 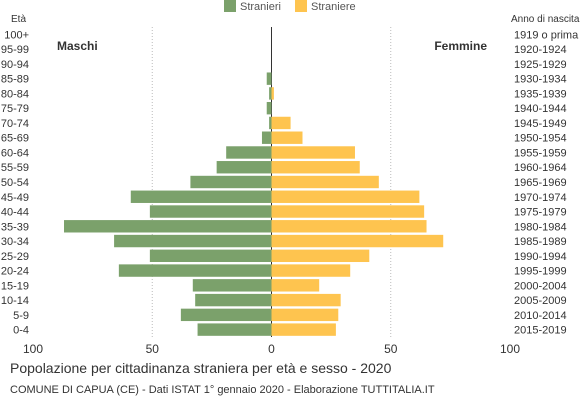 I want to click on birth-year-tick-label: 1960-1964, so click(x=540, y=168).